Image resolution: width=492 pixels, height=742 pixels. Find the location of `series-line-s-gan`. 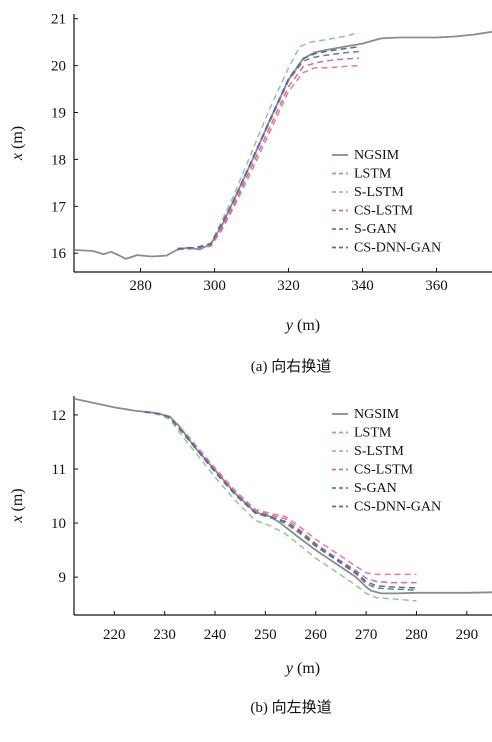

series-line-s-gan is located at coordinates (268, 150).